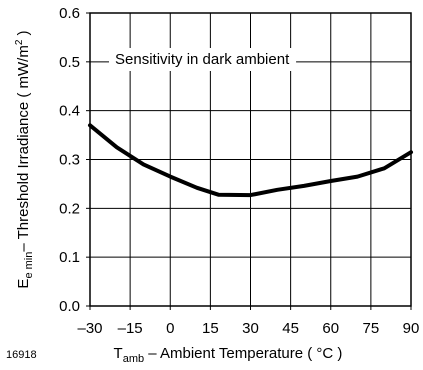 This screenshot has height=370, width=423. Describe the element at coordinates (330, 328) in the screenshot. I see `x-tick-label: 60` at that location.